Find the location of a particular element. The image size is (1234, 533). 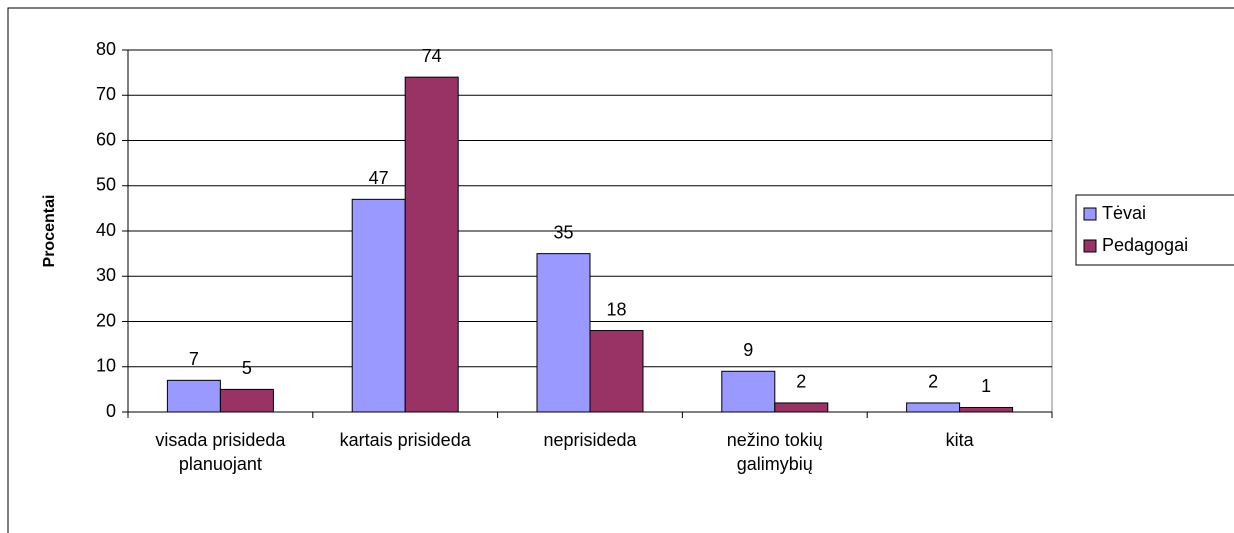

y-tick-label: 70 is located at coordinates (106, 94).